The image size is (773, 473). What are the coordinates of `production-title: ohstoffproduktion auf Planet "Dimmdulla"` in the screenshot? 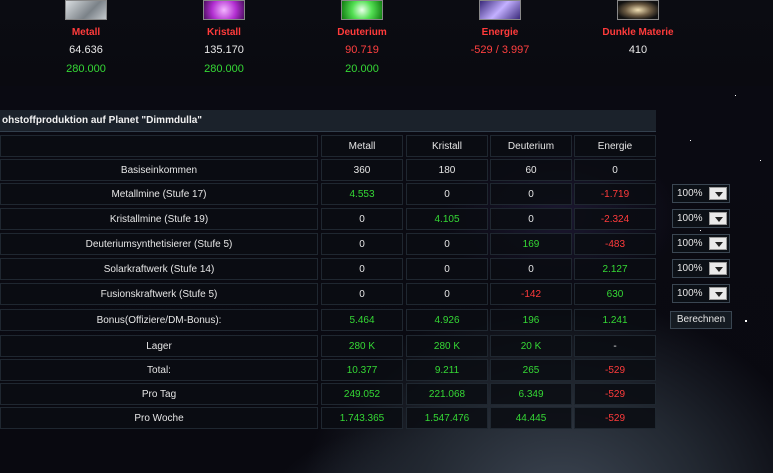 It's located at (328, 121).